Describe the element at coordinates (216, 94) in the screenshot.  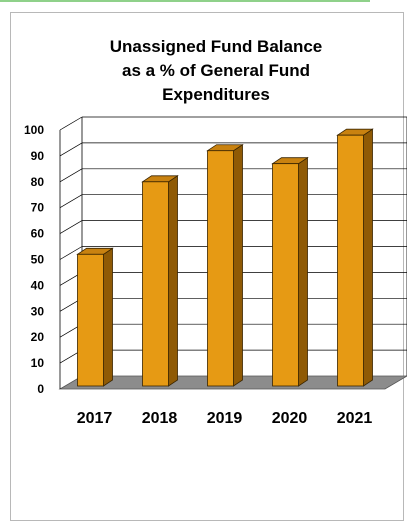
I see `chart-title-line-3: Expenditures` at that location.